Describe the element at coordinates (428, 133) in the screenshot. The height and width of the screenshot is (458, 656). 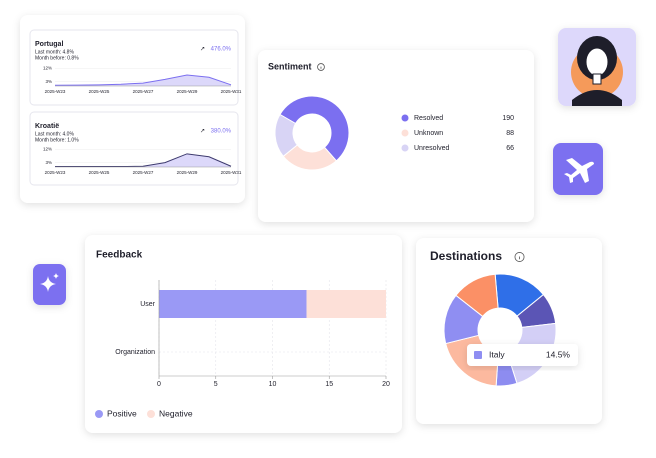
I see `legend-label: Unknown` at that location.